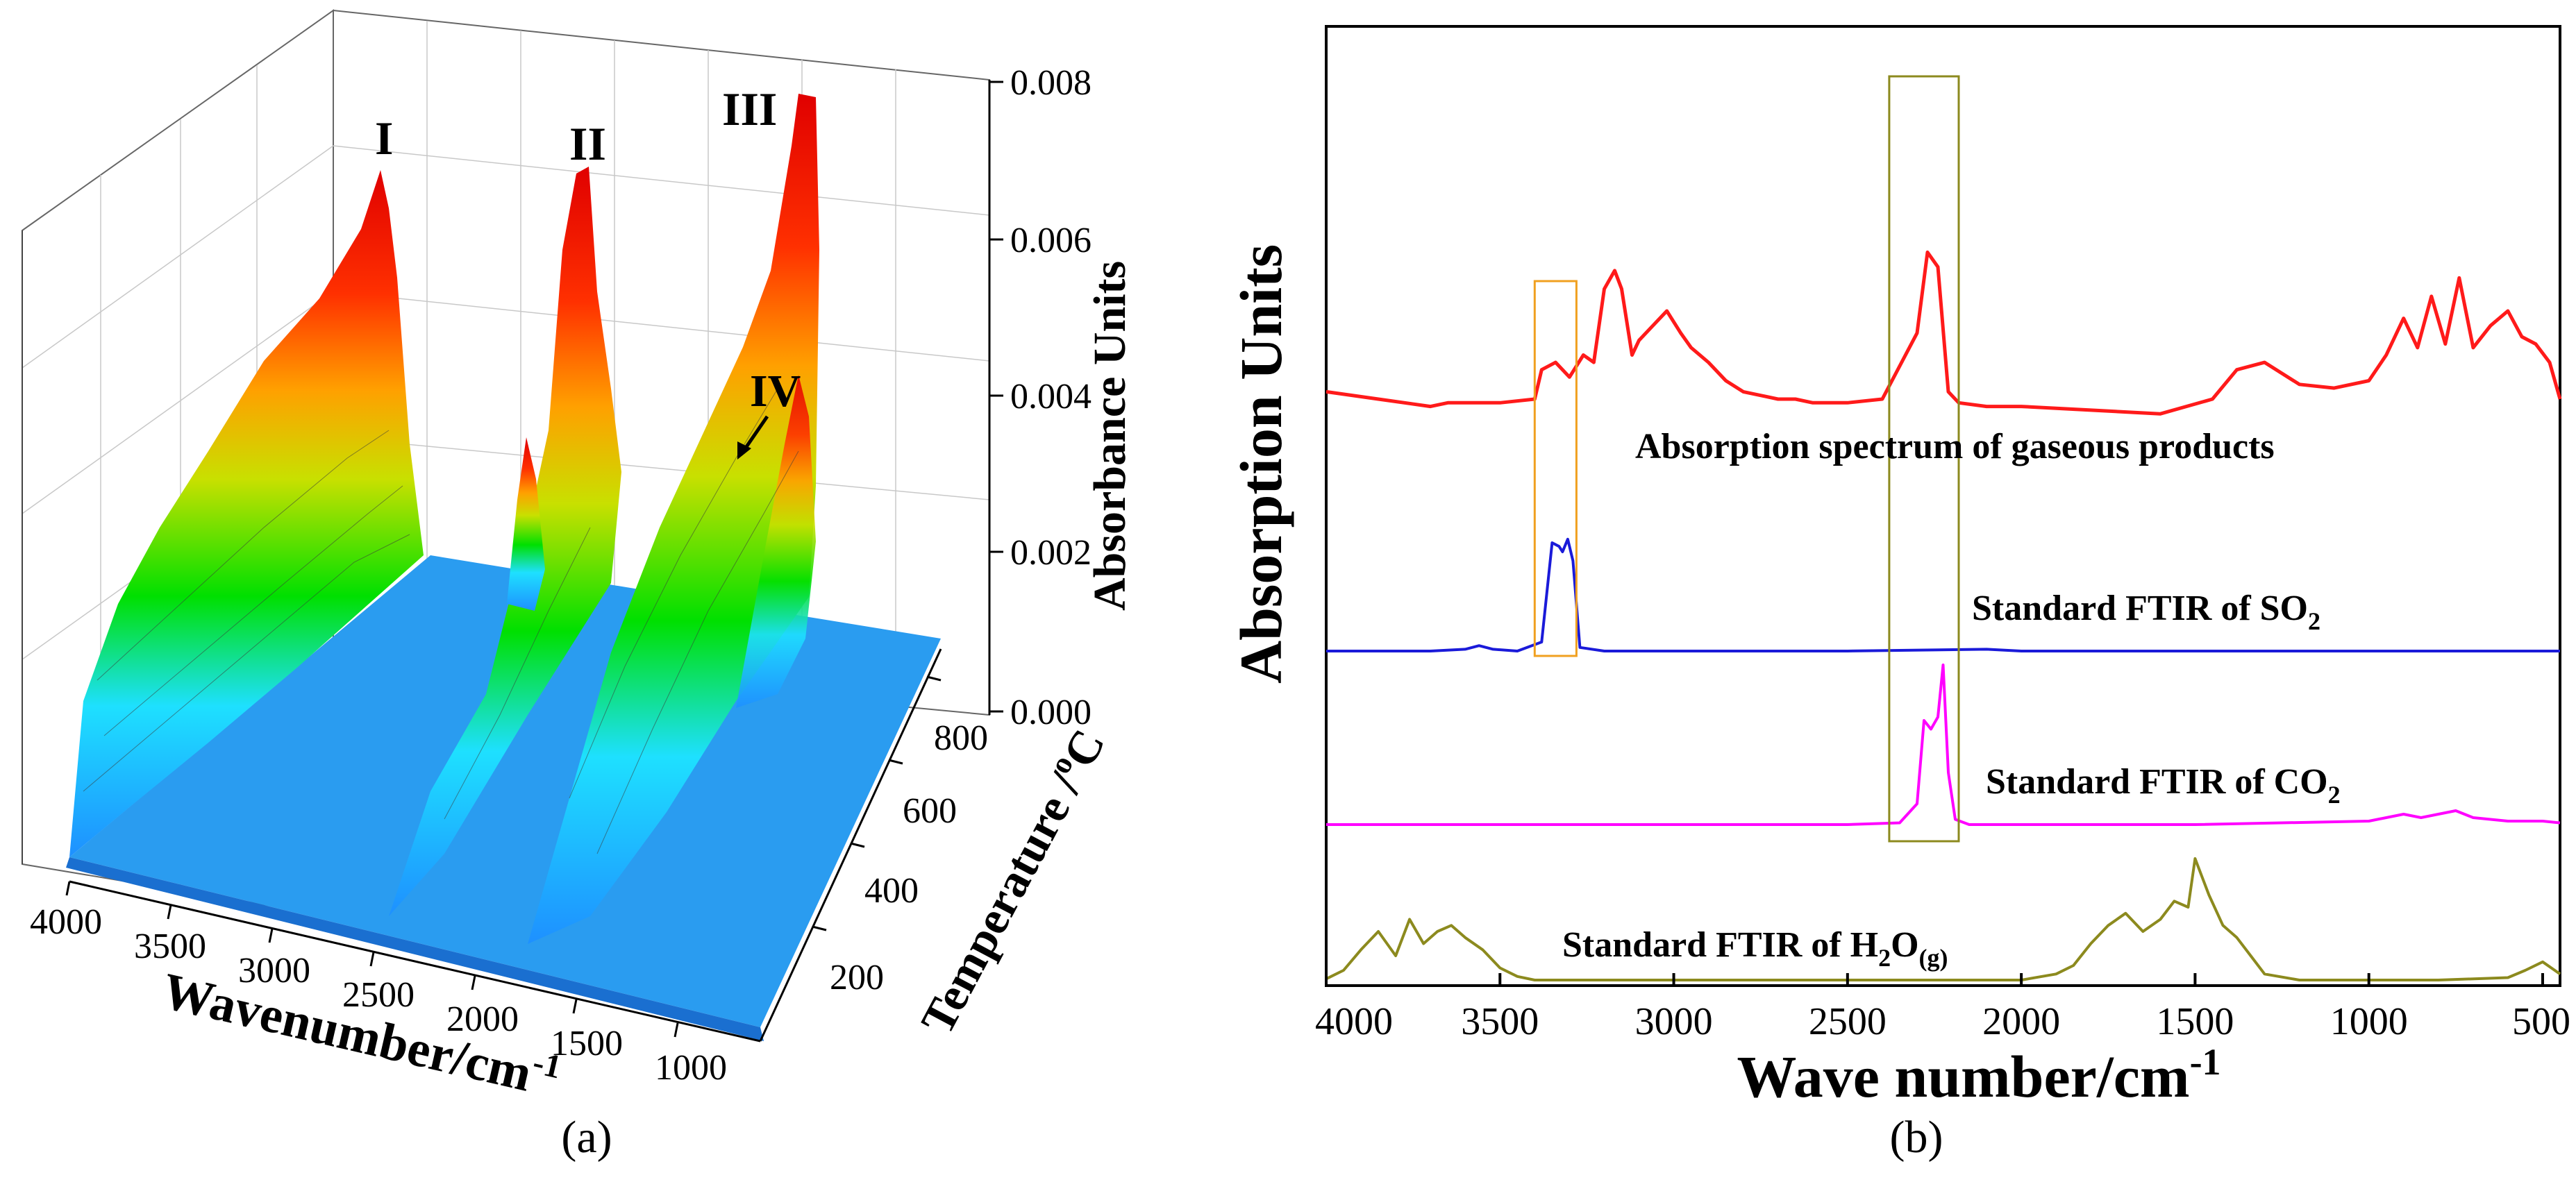 Image resolution: width=2576 pixels, height=1198 pixels. Describe the element at coordinates (1261, 464) in the screenshot. I see `panel-b-y-axis-title: Absorption Units` at that location.